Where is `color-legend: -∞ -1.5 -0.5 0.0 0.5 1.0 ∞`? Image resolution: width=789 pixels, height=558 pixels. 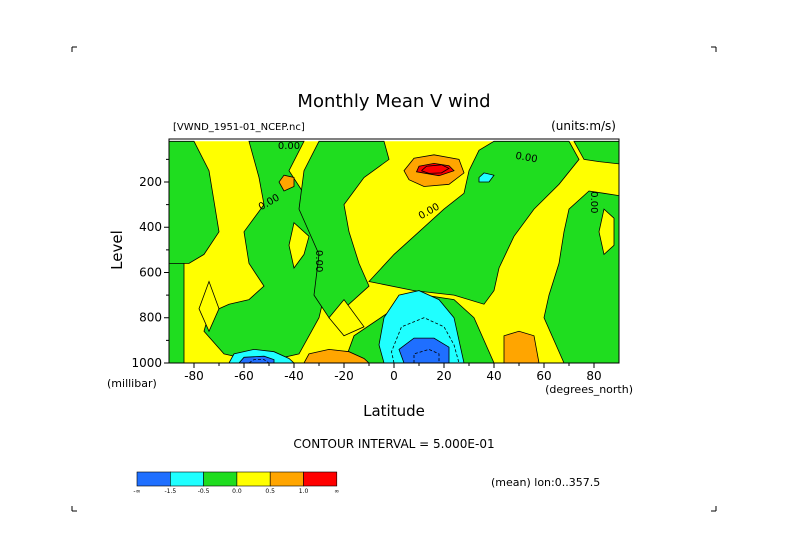
color-legend: -∞ -1.5 -0.5 0.0 0.5 1.0 ∞ is located at coordinates (236, 483).